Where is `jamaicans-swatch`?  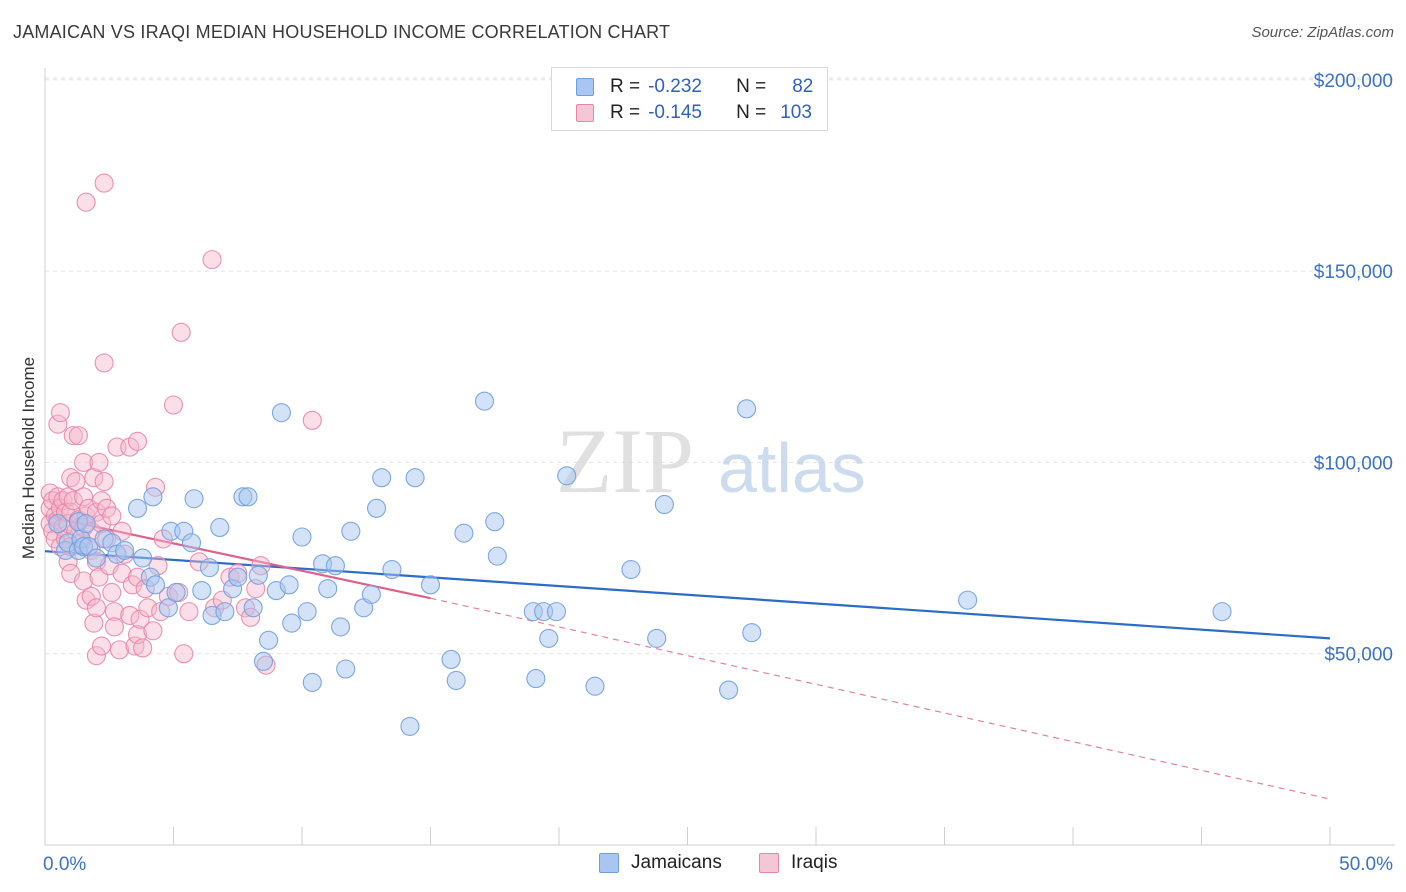 jamaicans-swatch is located at coordinates (585, 87).